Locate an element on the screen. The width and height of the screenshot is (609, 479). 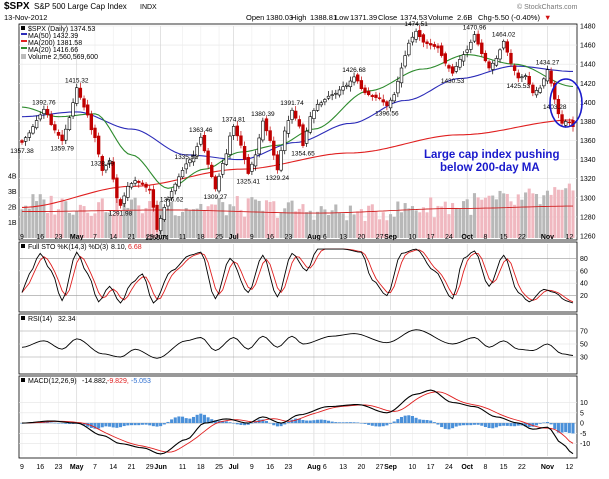
sto-k-value: 8.10, is located at coordinates (119, 247).